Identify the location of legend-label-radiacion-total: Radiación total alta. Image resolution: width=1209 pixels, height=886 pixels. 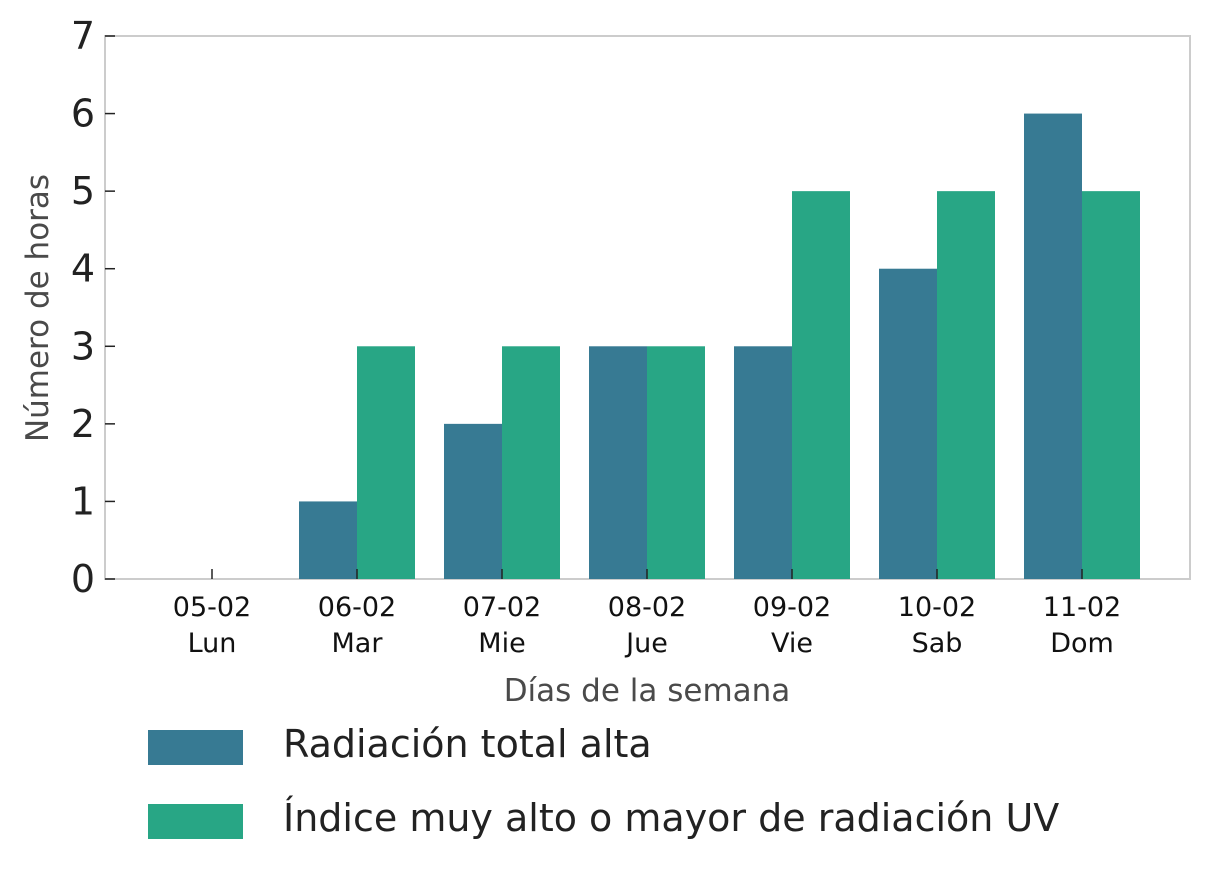
(467, 744).